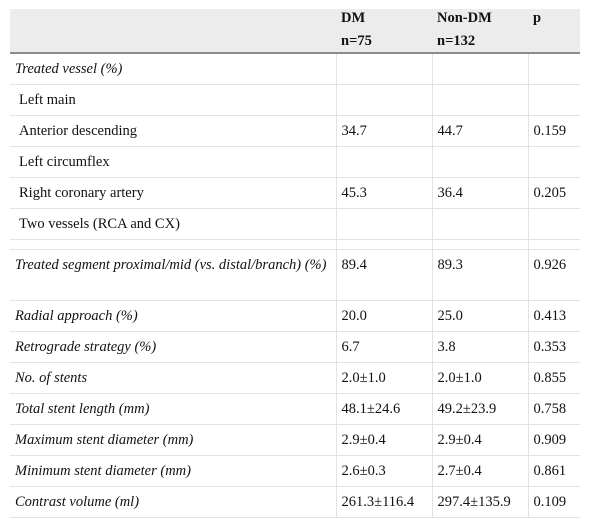 The image size is (590, 526). I want to click on dm-value: 48.1±24.6, so click(384, 409).